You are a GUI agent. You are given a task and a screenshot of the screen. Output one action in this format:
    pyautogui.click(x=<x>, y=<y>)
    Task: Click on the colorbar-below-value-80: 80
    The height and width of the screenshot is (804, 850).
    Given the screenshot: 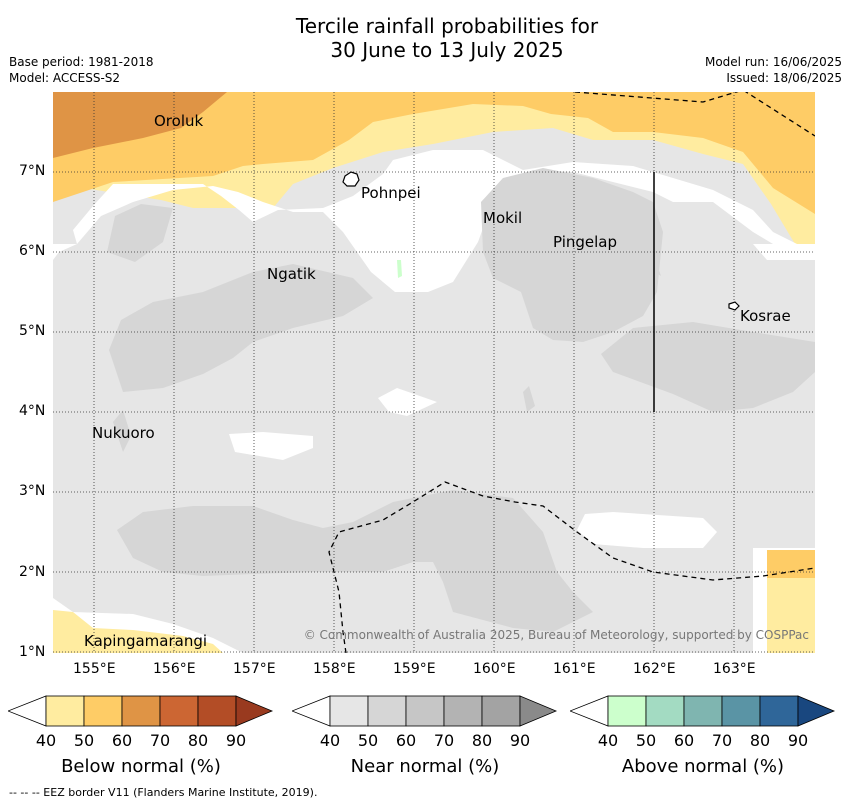 What is the action you would take?
    pyautogui.click(x=198, y=740)
    